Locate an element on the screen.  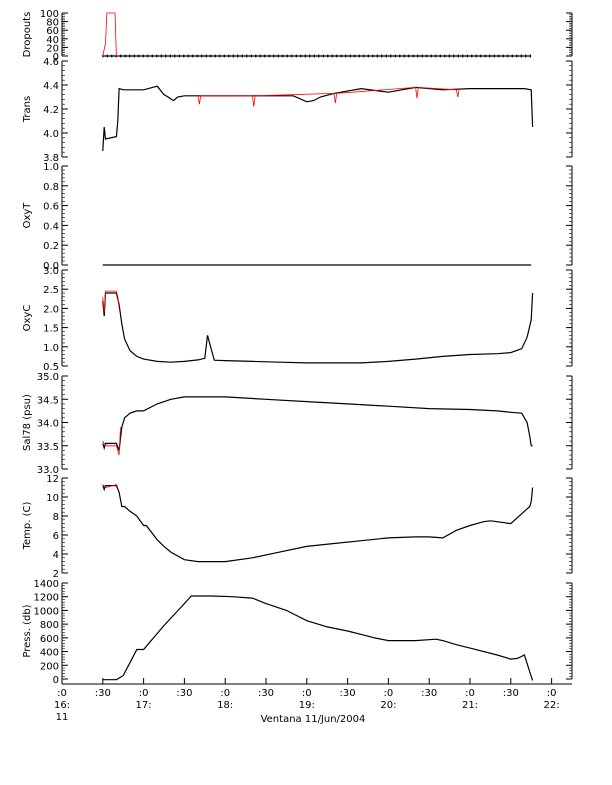
y-tick-label: 40 is located at coordinates (52, 40).